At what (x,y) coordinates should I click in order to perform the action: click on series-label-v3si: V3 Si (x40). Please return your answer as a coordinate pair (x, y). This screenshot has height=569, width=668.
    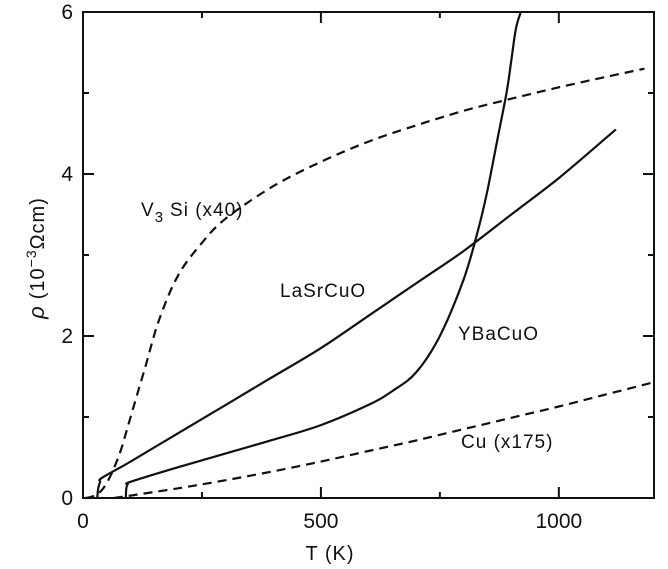
    Looking at the image, I should click on (192, 213).